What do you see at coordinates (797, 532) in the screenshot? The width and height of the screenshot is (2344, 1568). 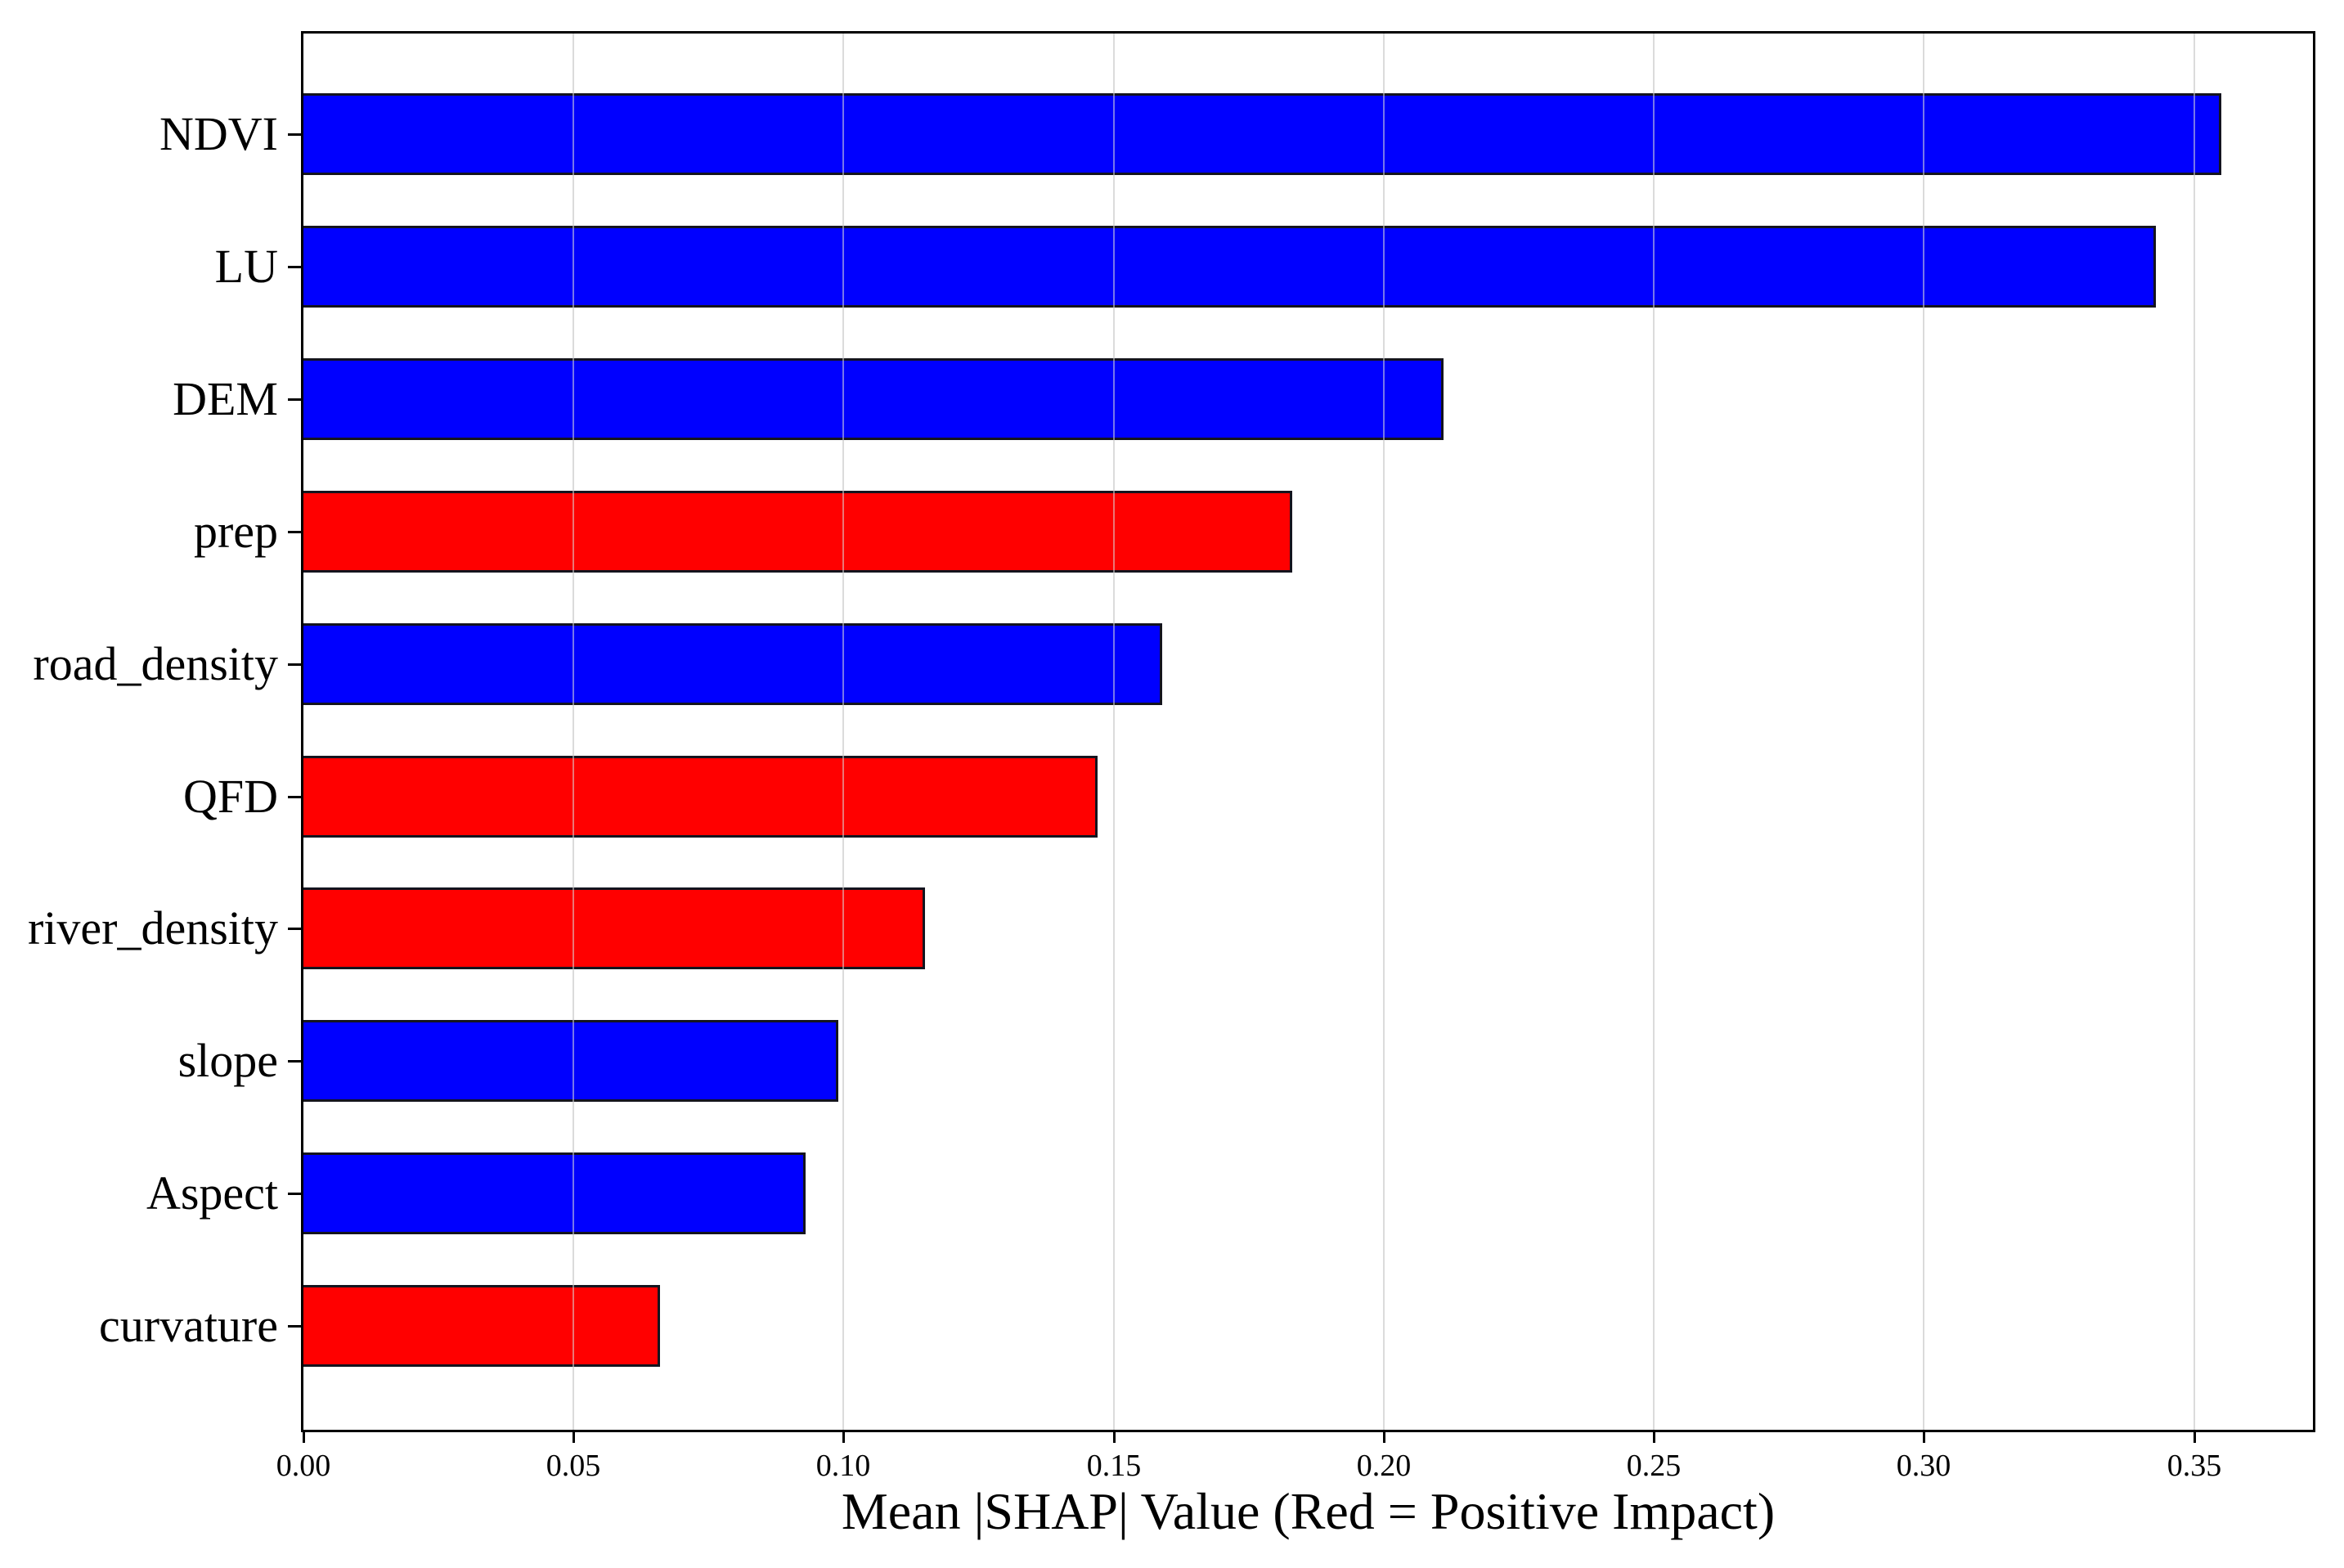 I see `bar-prep` at bounding box center [797, 532].